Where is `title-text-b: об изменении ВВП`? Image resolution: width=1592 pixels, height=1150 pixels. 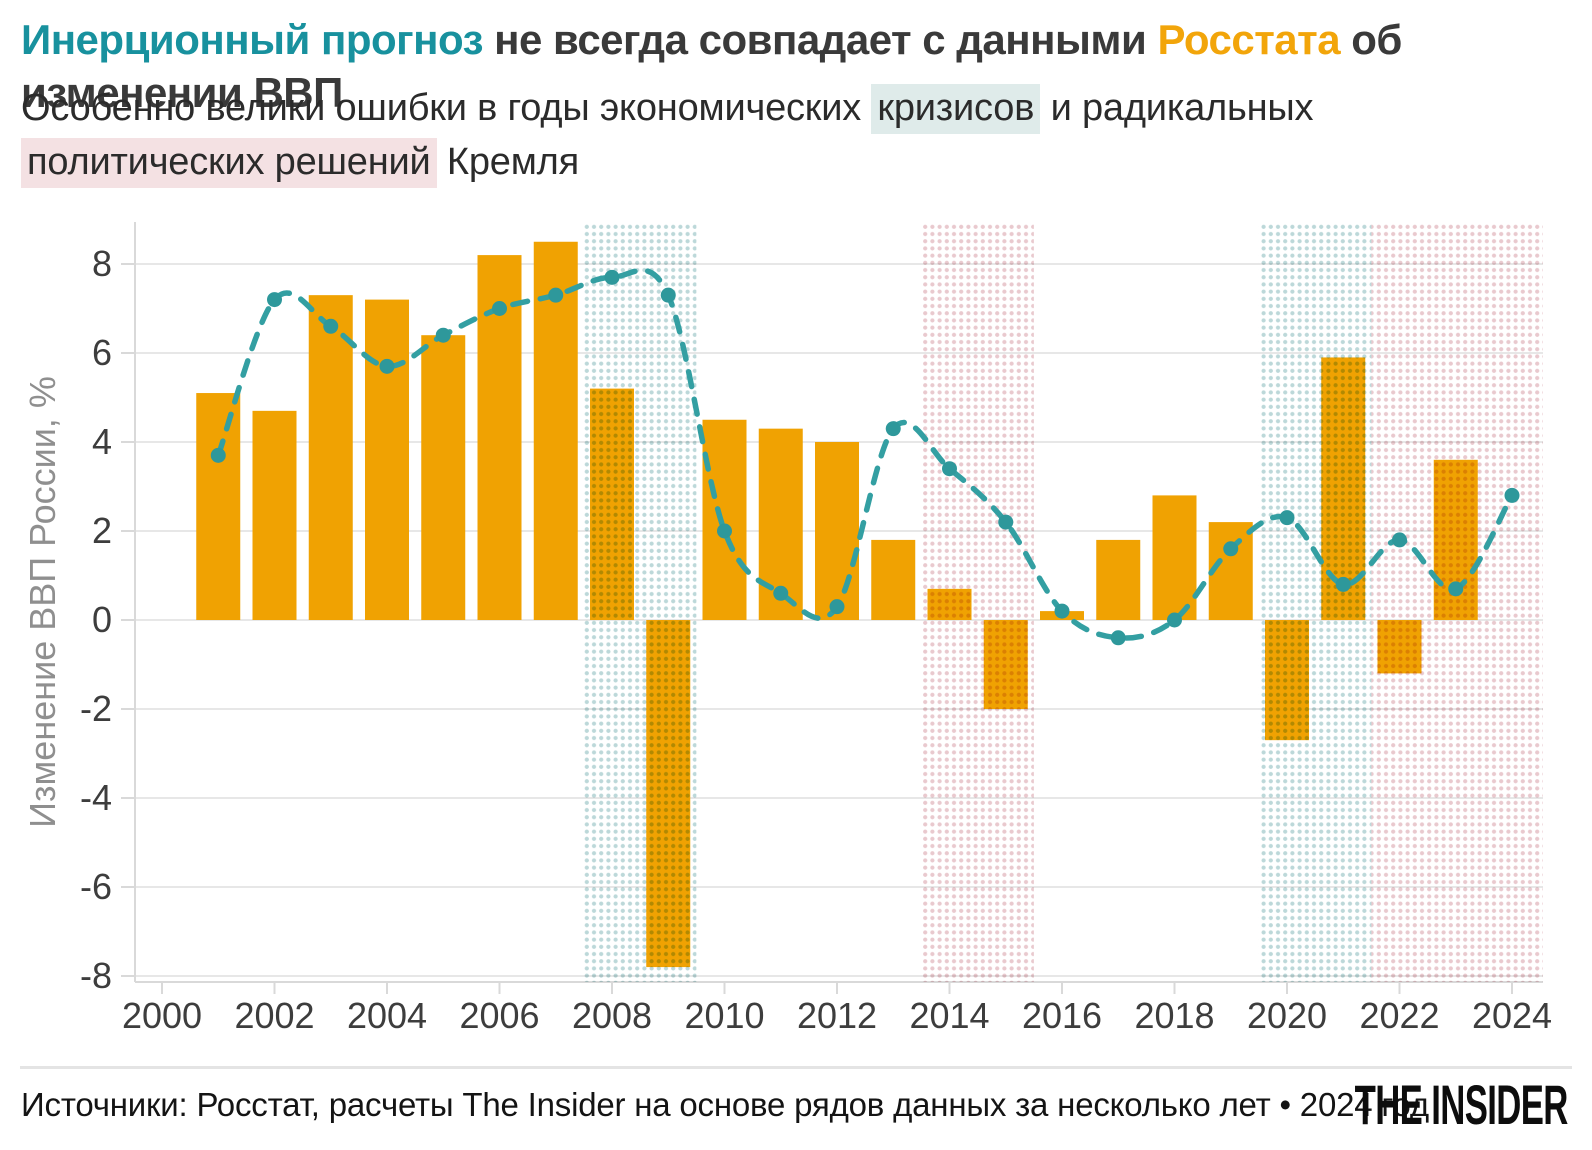
title-text-b: об изменении ВВП is located at coordinates (711, 66).